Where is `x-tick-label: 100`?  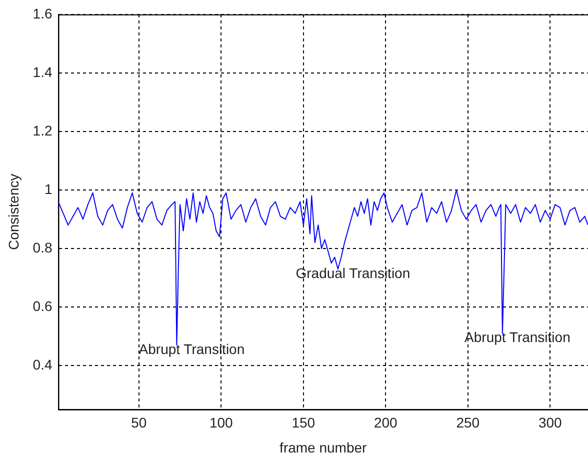
x-tick-label: 100 is located at coordinates (221, 422).